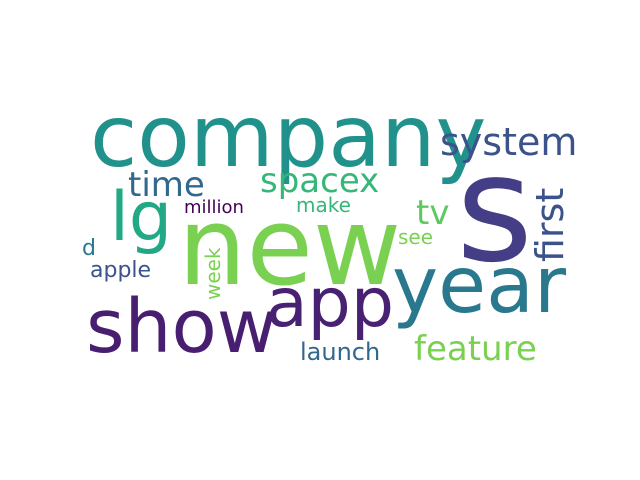  What do you see at coordinates (319, 181) in the screenshot?
I see `word-spacex: spacex` at bounding box center [319, 181].